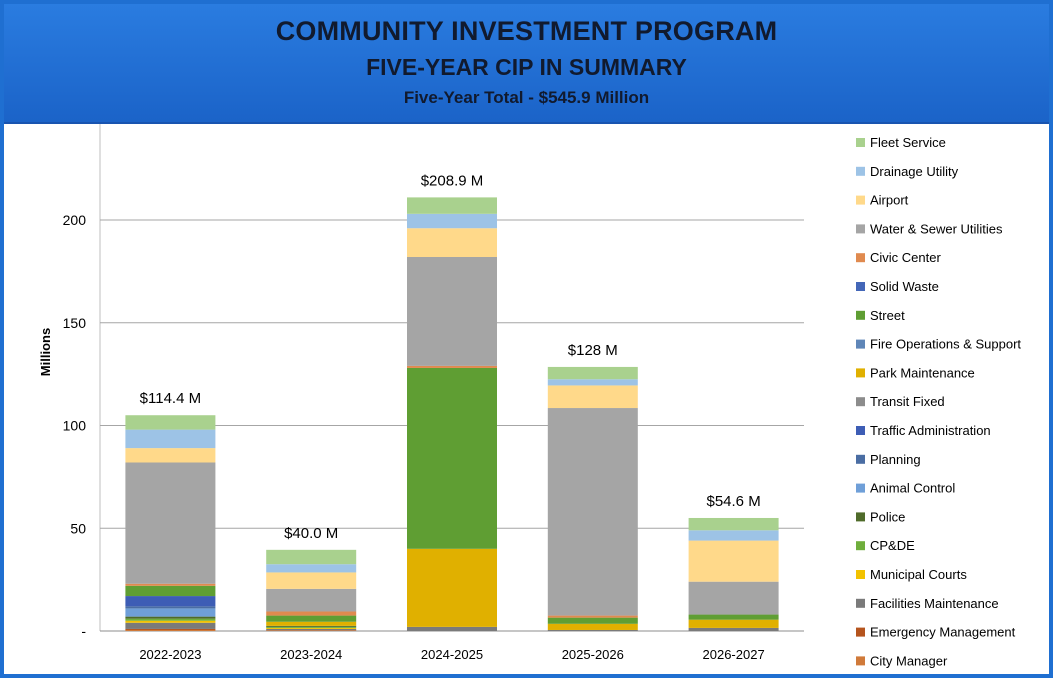 Image resolution: width=1053 pixels, height=678 pixels. What do you see at coordinates (922, 372) in the screenshot?
I see `legend-label: Park Maintenance` at bounding box center [922, 372].